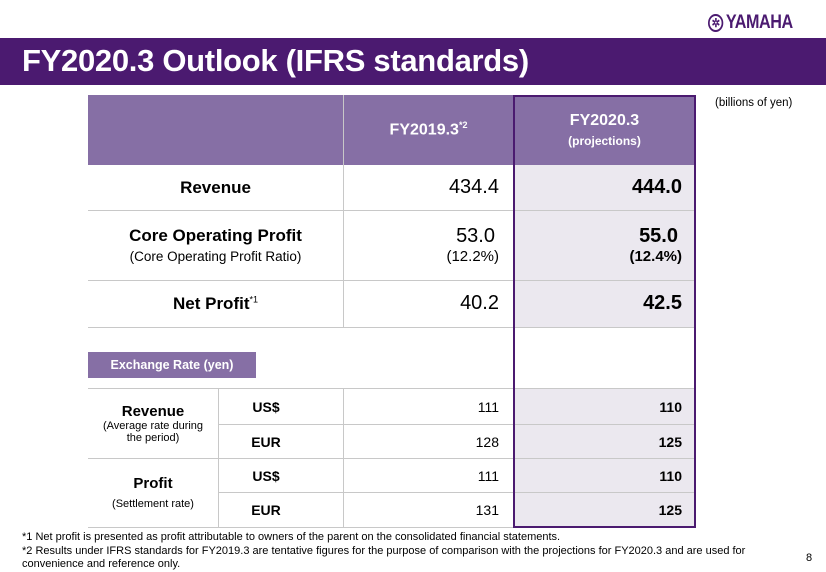 The height and width of the screenshot is (572, 826). Describe the element at coordinates (215, 187) in the screenshot. I see `row-revenue-label: Revenue` at that location.